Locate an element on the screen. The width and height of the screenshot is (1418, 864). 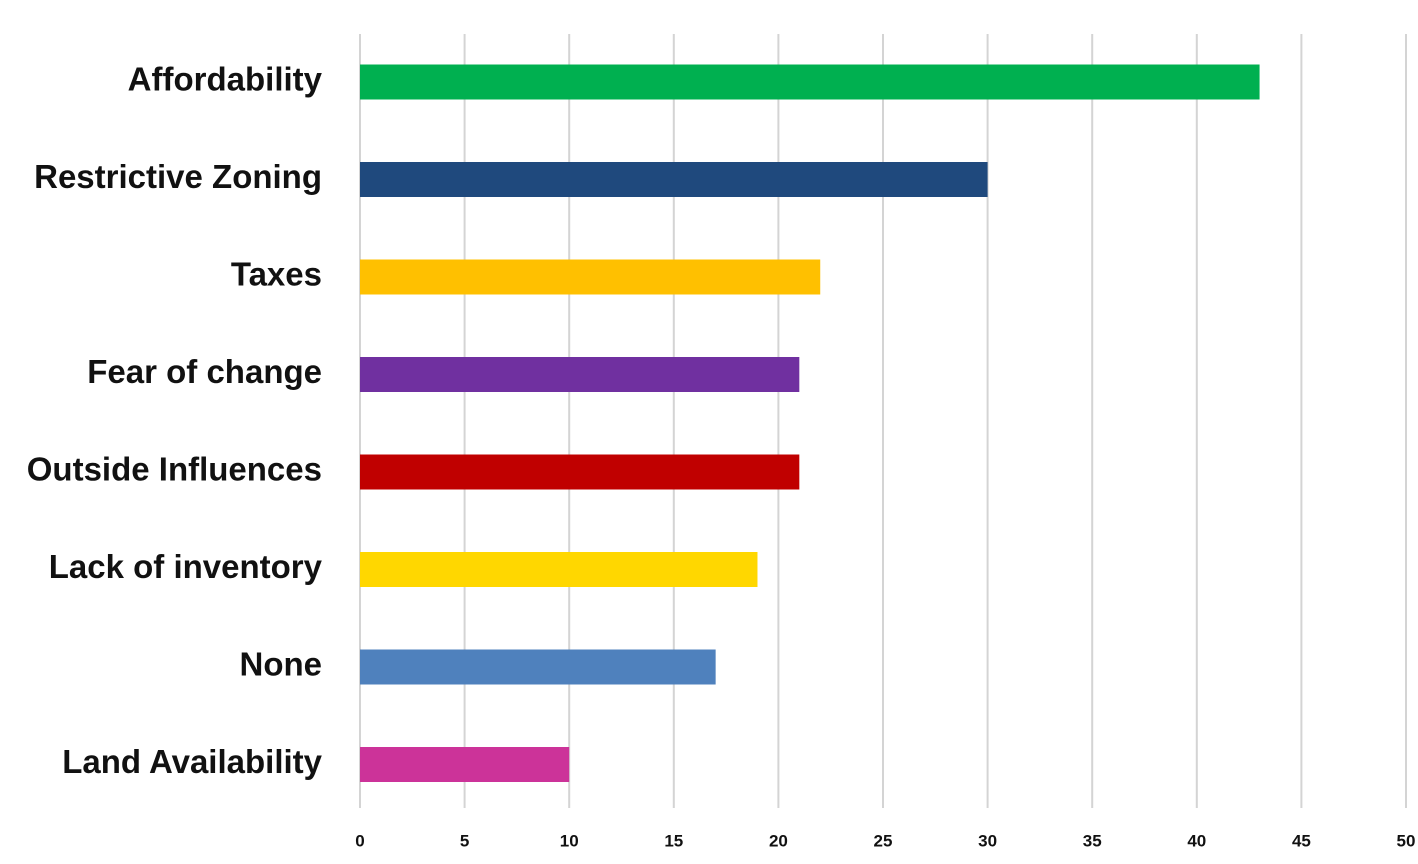
x-axis-tick-labels: 0 5 10 15 20 25 30 35 40 45 50 is located at coordinates (885, 840).